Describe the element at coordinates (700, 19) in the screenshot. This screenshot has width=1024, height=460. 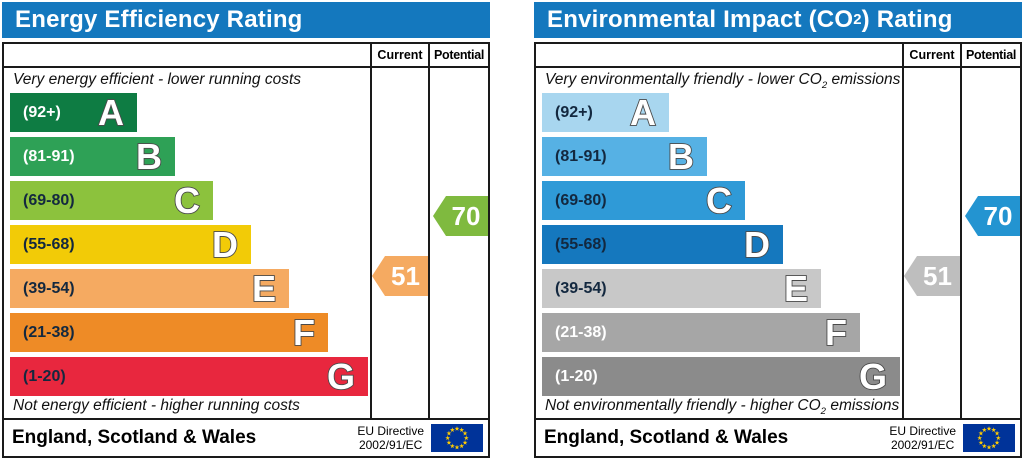
I see `panel-title-text: Environmental Impact (CO` at that location.